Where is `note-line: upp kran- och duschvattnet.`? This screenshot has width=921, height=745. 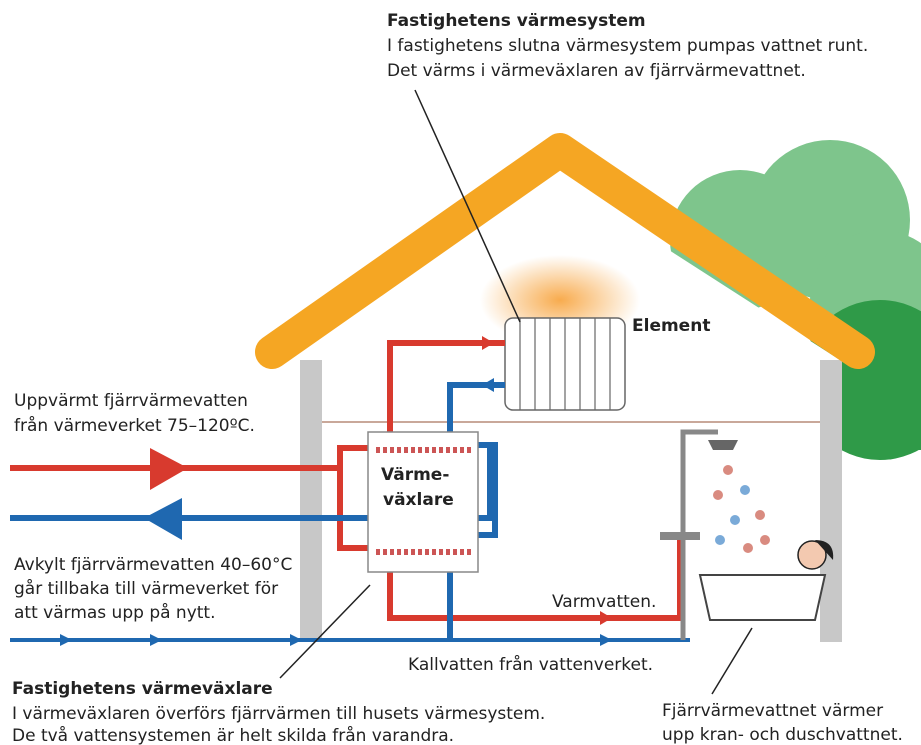 note-line: upp kran- och duschvattnet. is located at coordinates (782, 735).